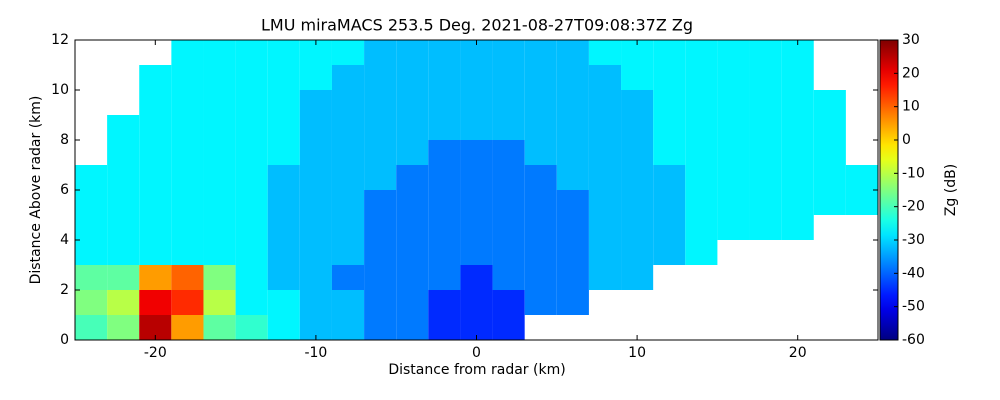 The image size is (1000, 400). I want to click on y-tick-label: 10, so click(60, 90).